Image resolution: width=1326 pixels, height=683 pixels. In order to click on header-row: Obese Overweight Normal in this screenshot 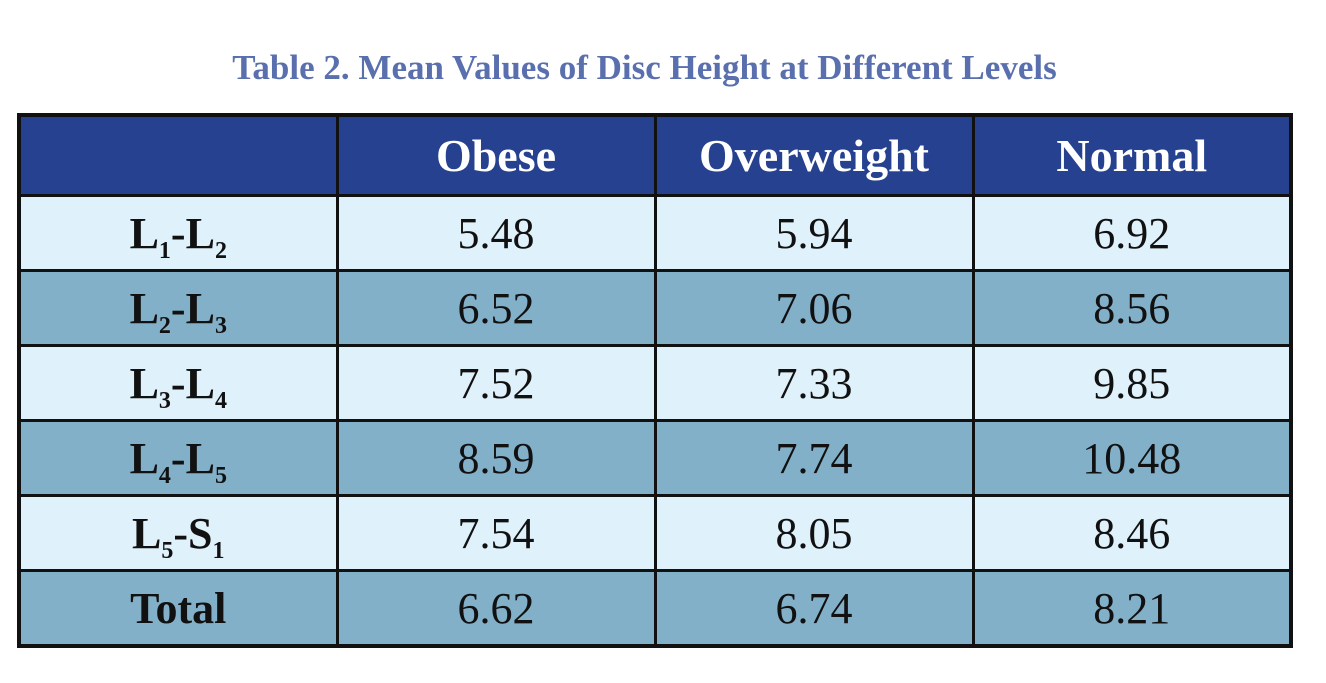, I will do `click(655, 155)`.